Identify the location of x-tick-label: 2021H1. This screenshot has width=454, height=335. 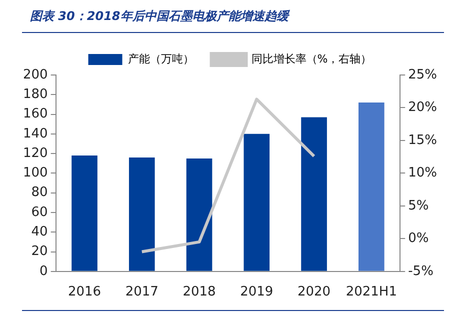
(371, 292).